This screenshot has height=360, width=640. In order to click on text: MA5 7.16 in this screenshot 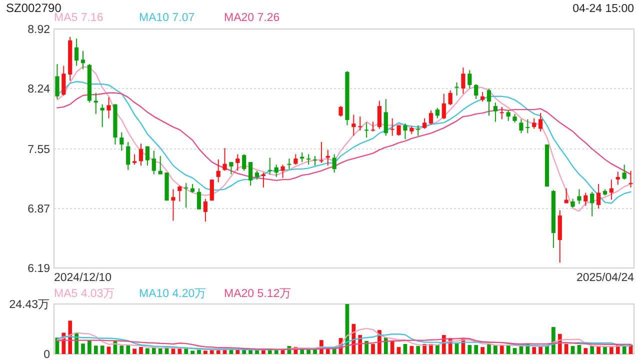, I will do `click(79, 18)`.